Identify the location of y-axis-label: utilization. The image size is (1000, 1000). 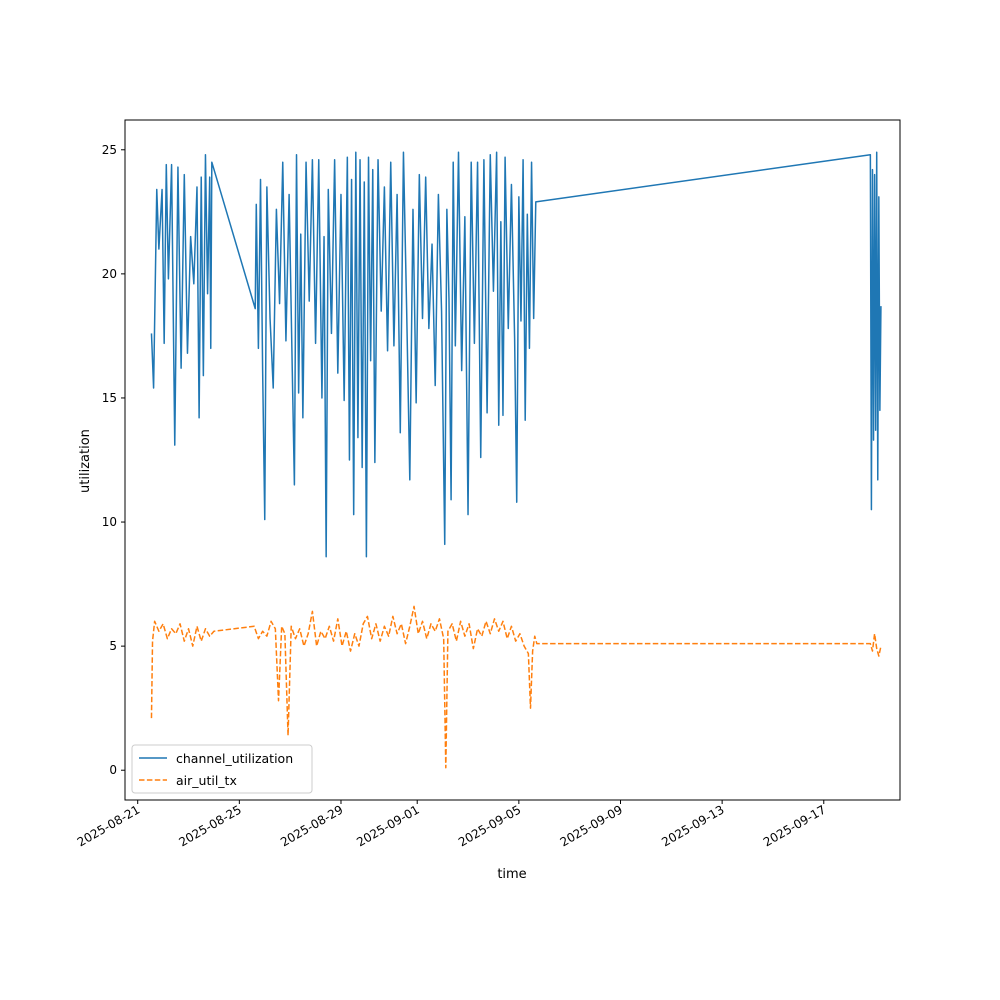
(85, 461).